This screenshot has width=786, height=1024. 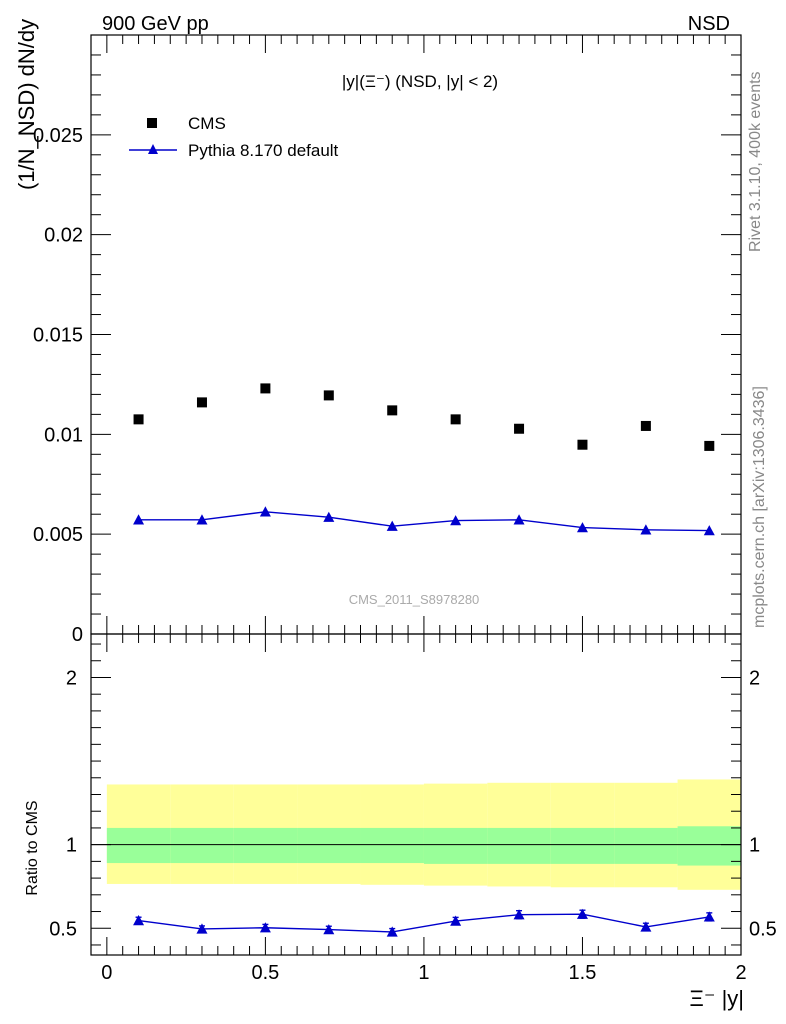 What do you see at coordinates (709, 24) in the screenshot?
I see `header-process-label: NSD` at bounding box center [709, 24].